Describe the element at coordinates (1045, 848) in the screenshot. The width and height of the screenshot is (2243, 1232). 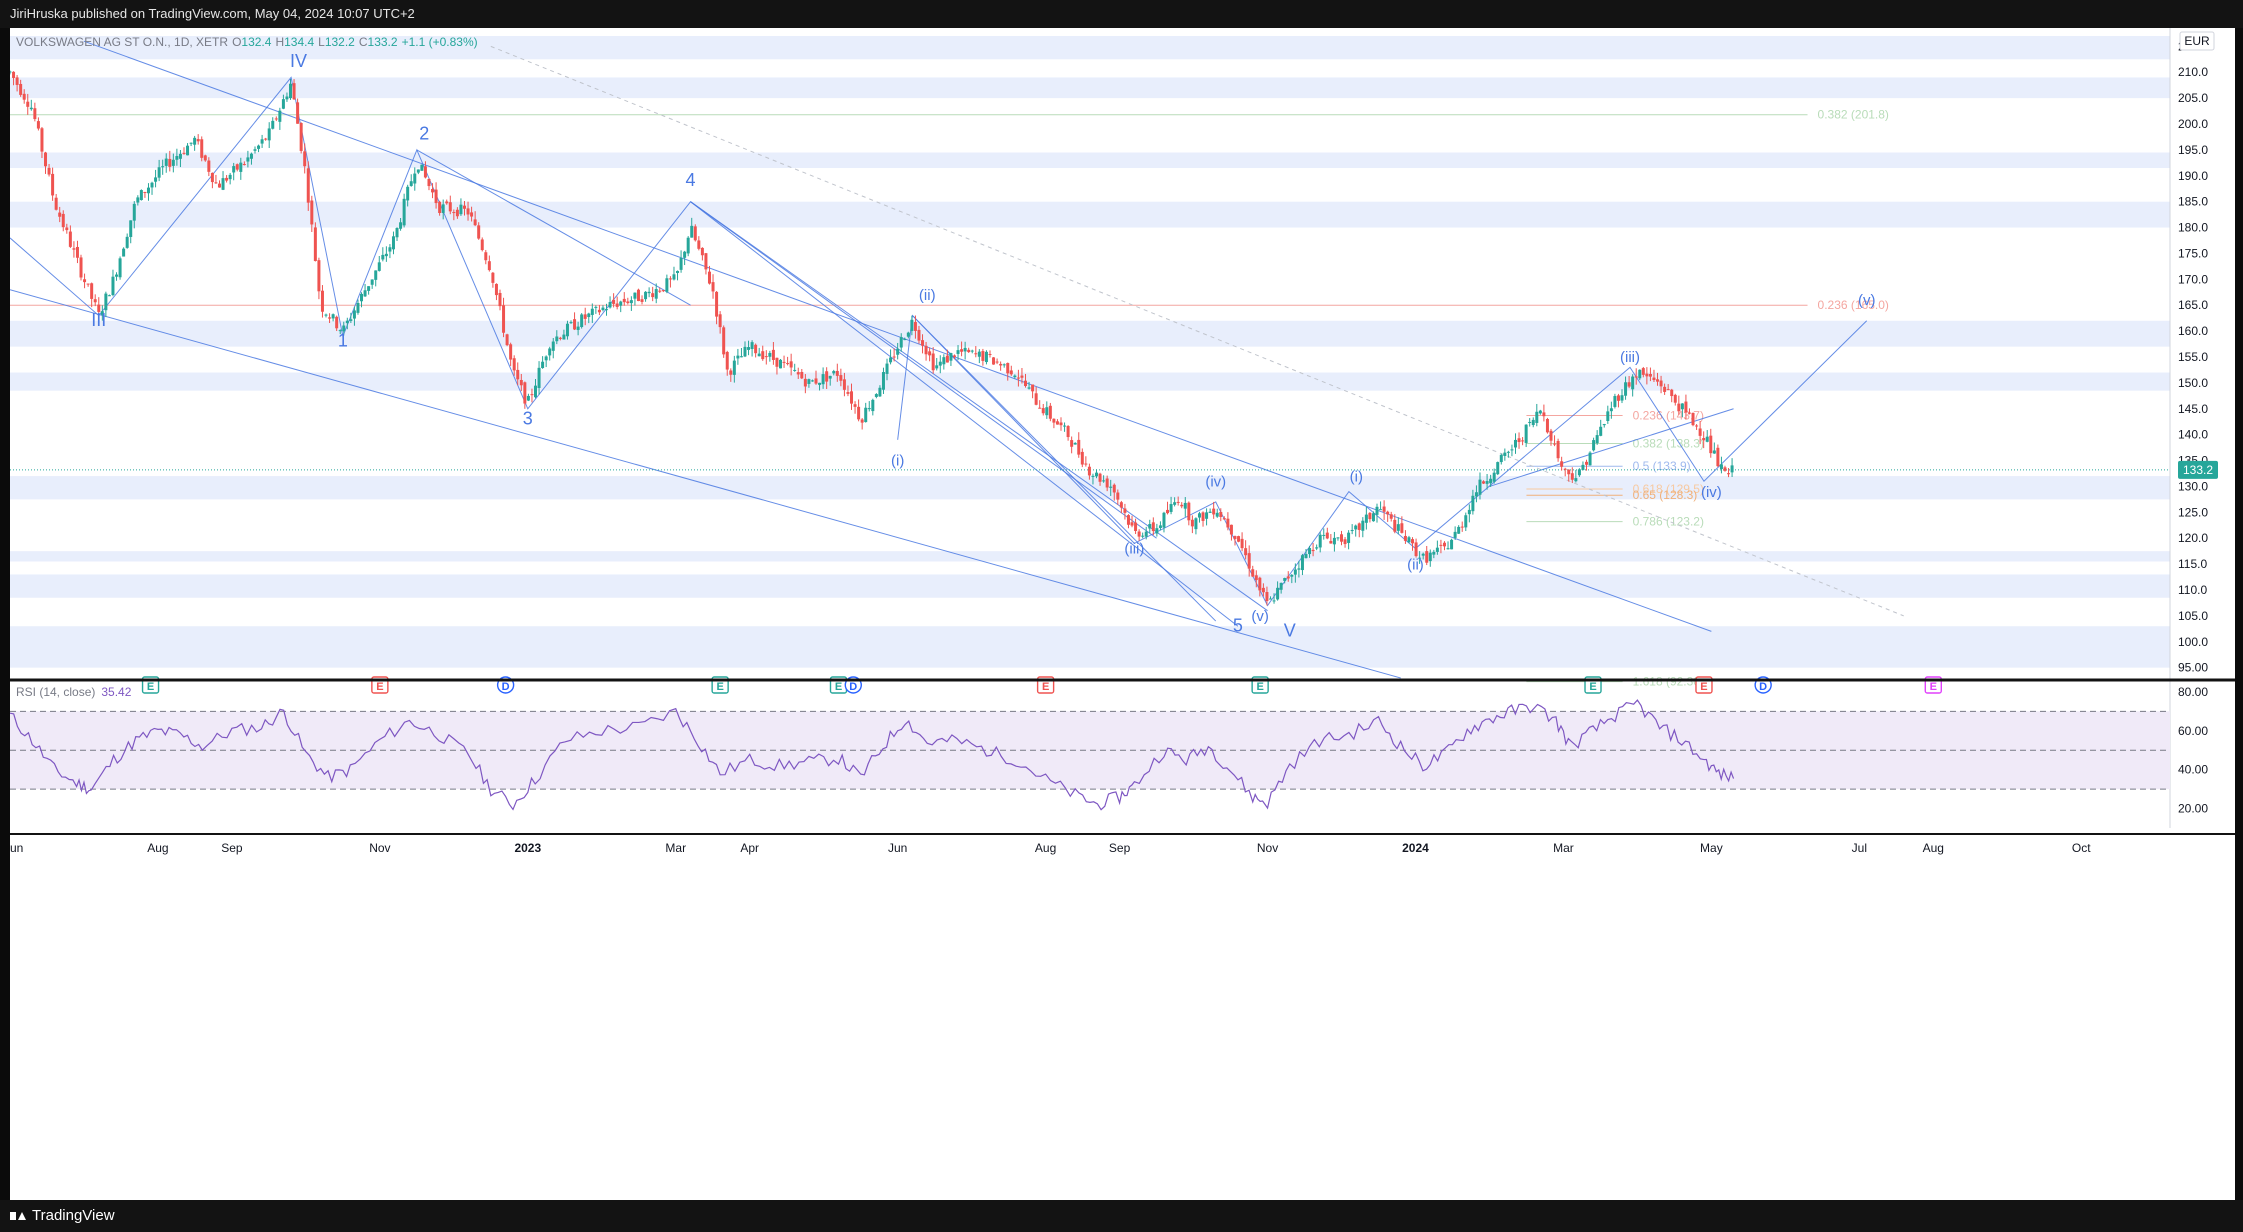
I see `time-tick-label: Aug` at that location.